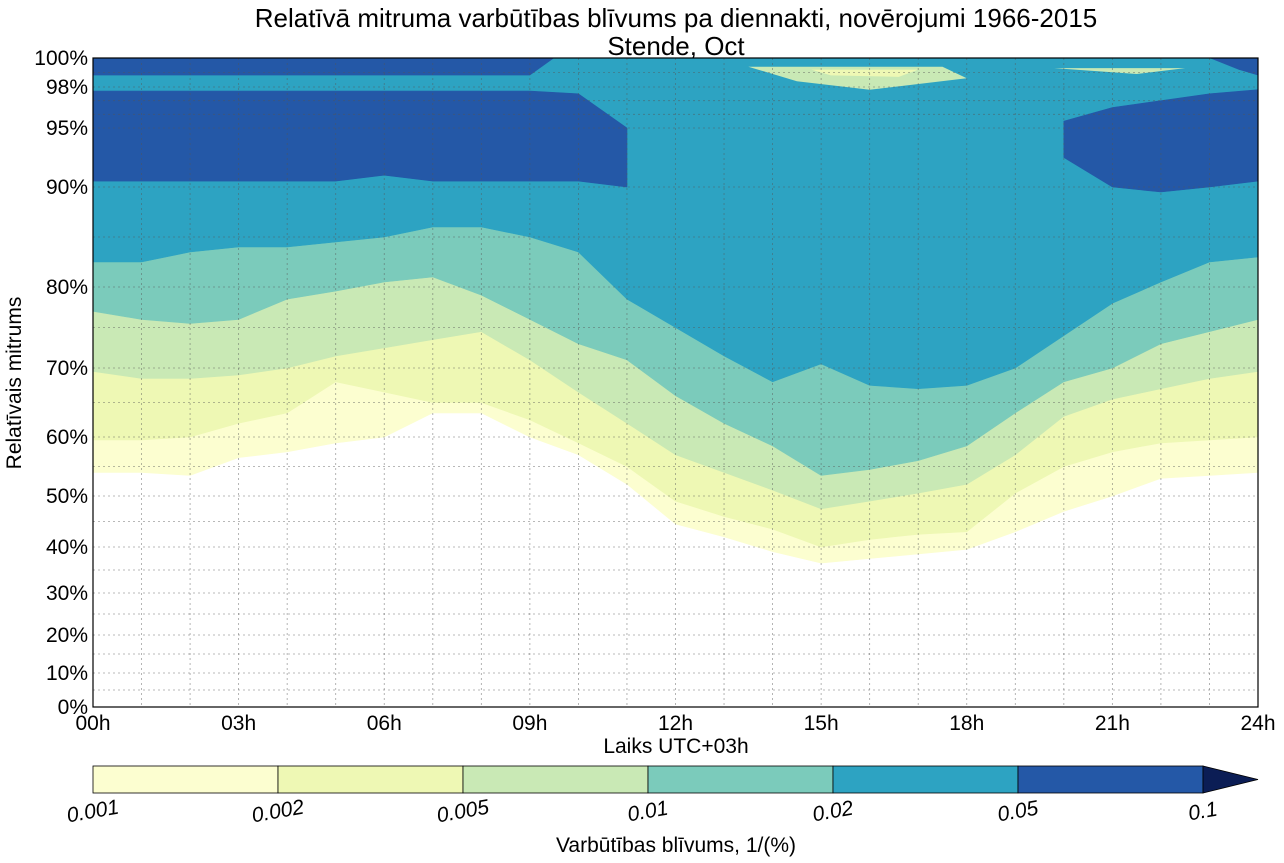 The image size is (1284, 863). I want to click on chart-subtitle: Stende, Oct, so click(676, 46).